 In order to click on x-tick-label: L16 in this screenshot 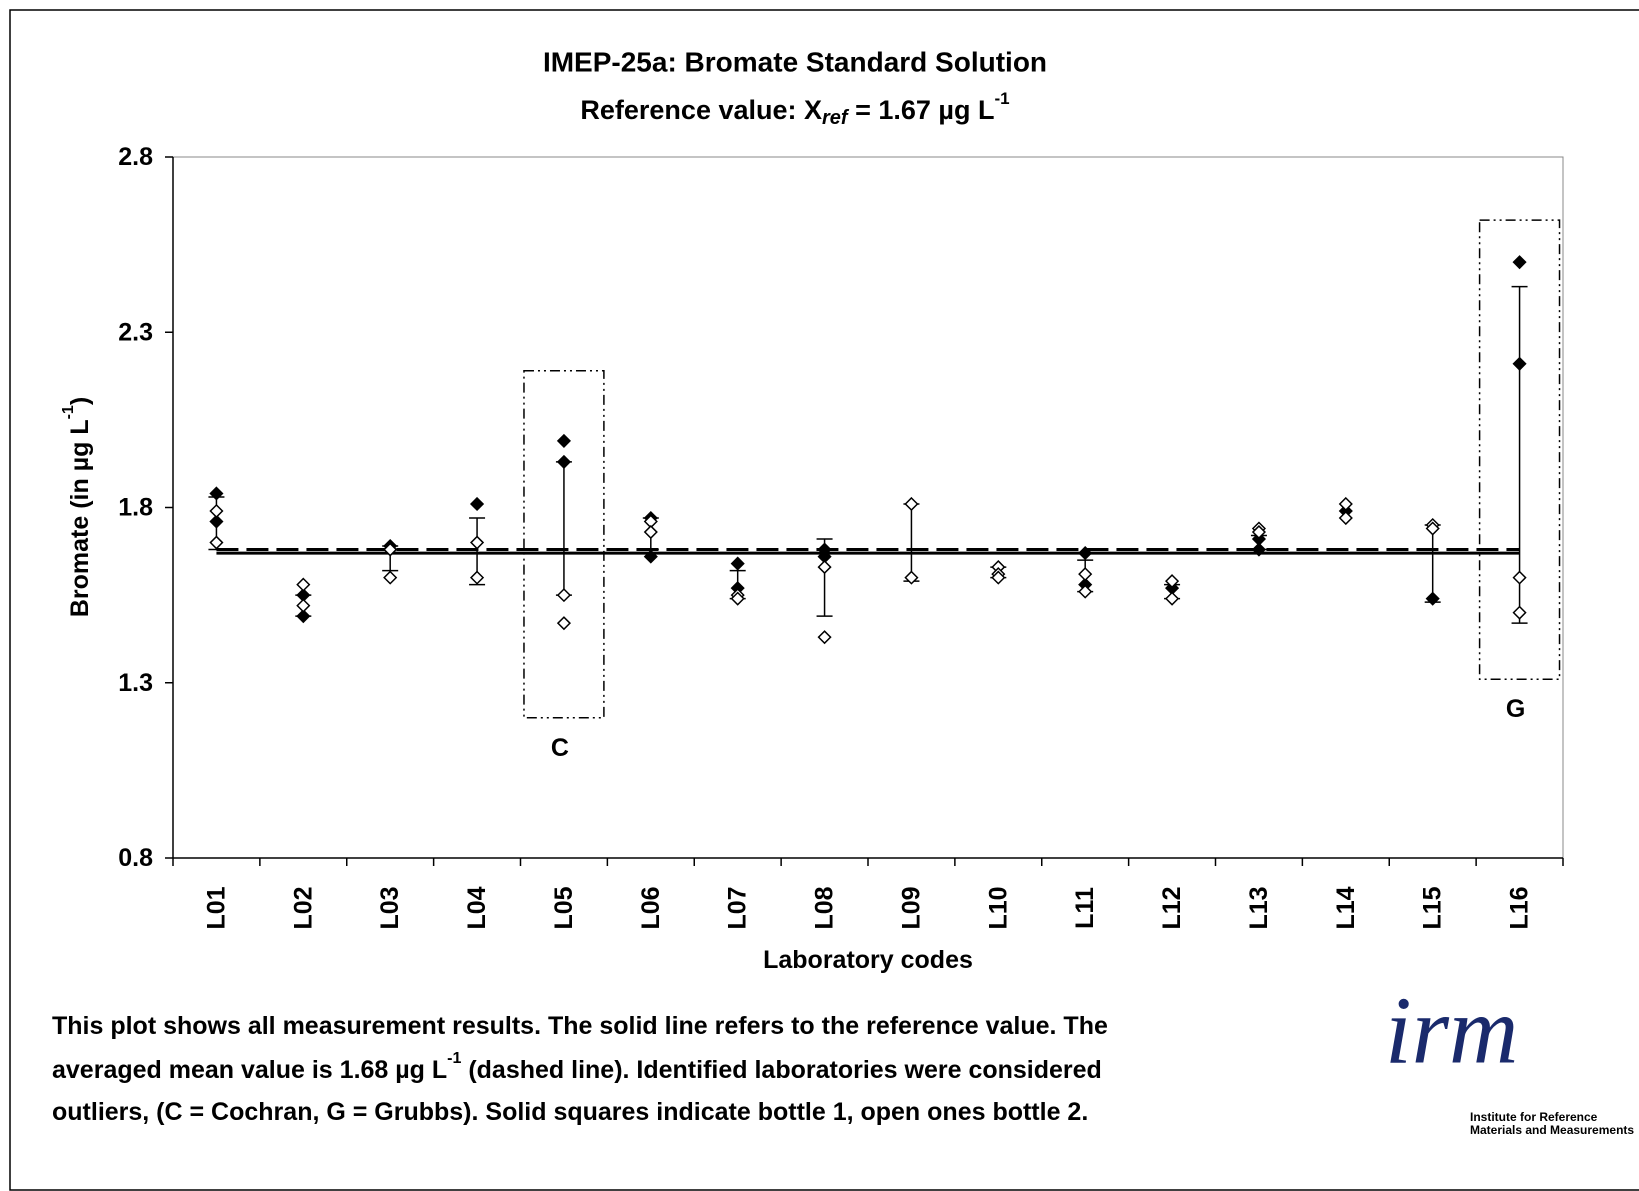, I will do `click(1520, 907)`.